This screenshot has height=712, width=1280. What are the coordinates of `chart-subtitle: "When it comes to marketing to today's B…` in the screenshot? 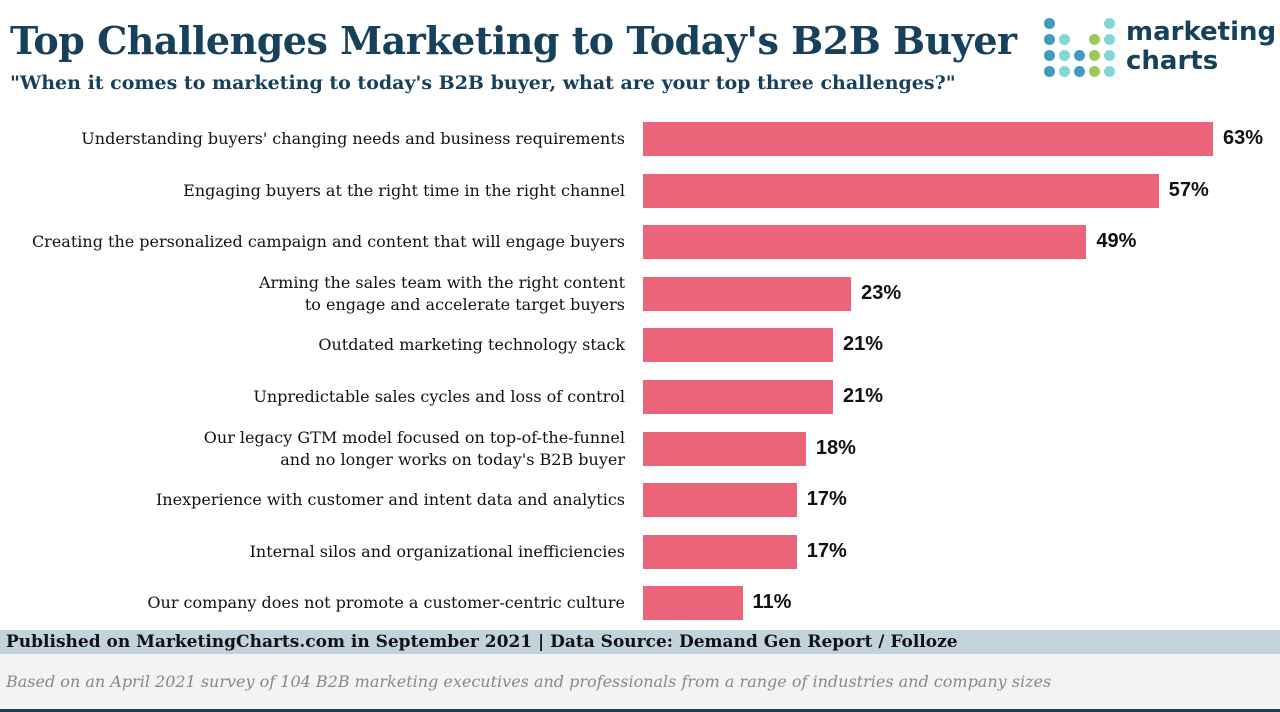 It's located at (483, 83).